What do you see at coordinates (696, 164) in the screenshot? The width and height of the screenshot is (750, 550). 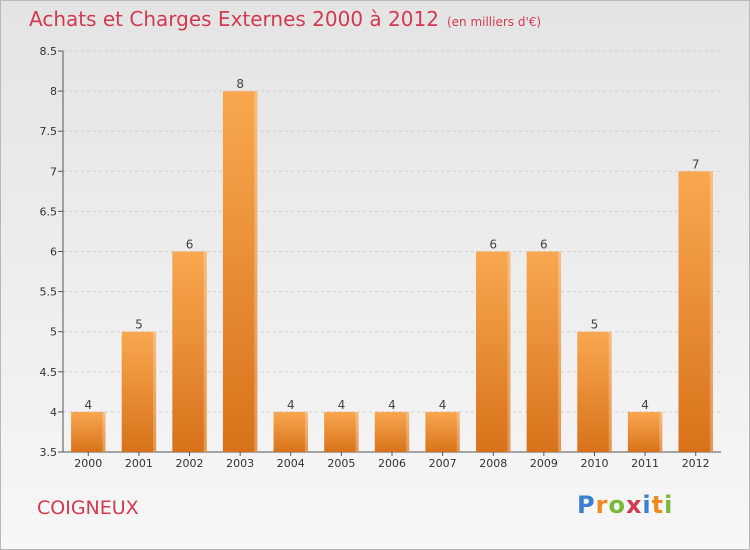 I see `bar-value-label: 7` at bounding box center [696, 164].